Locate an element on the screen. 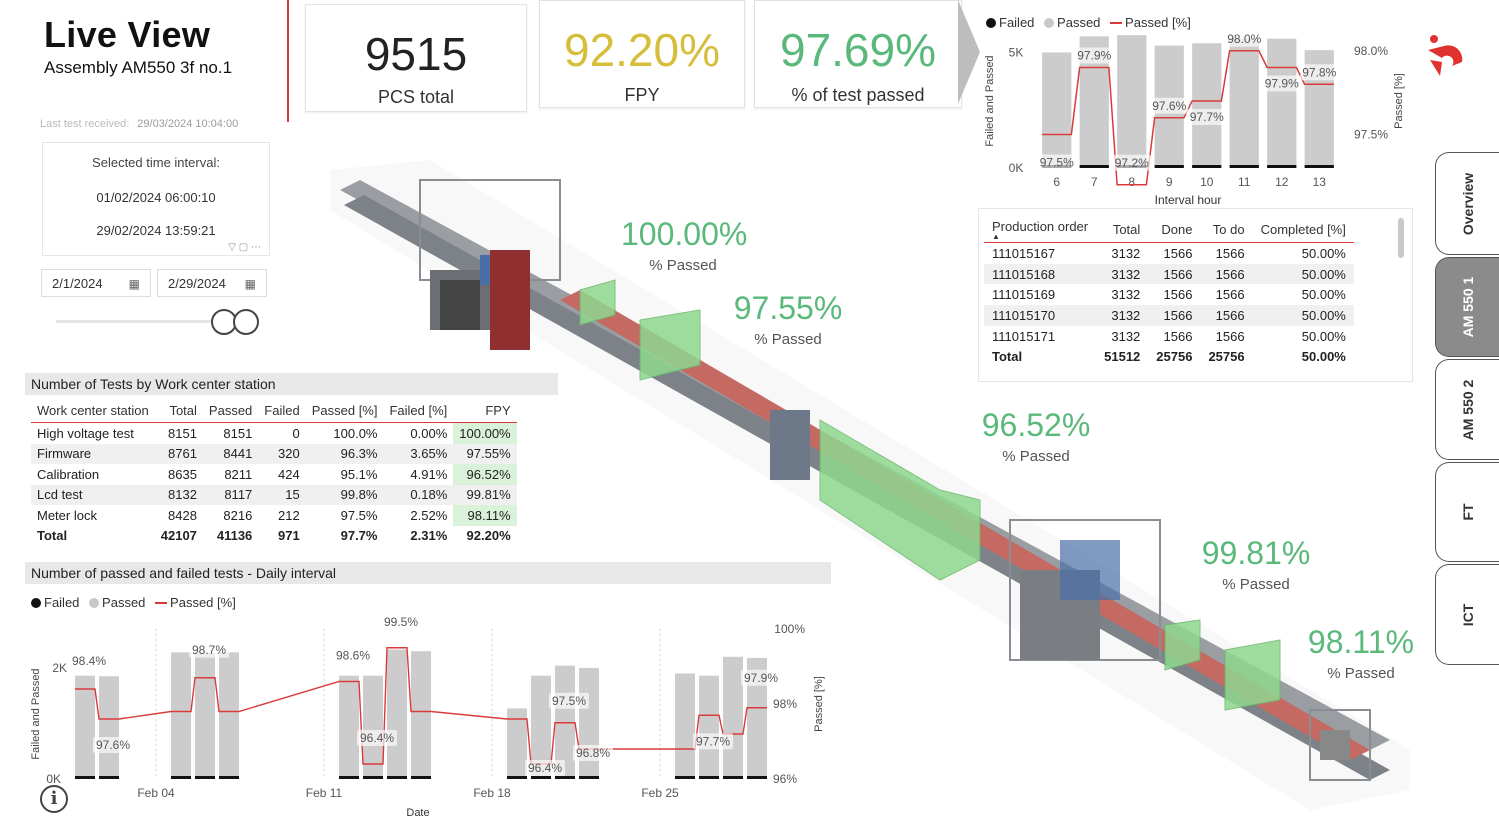  tab-label: AM 550 2 is located at coordinates (1467, 409).